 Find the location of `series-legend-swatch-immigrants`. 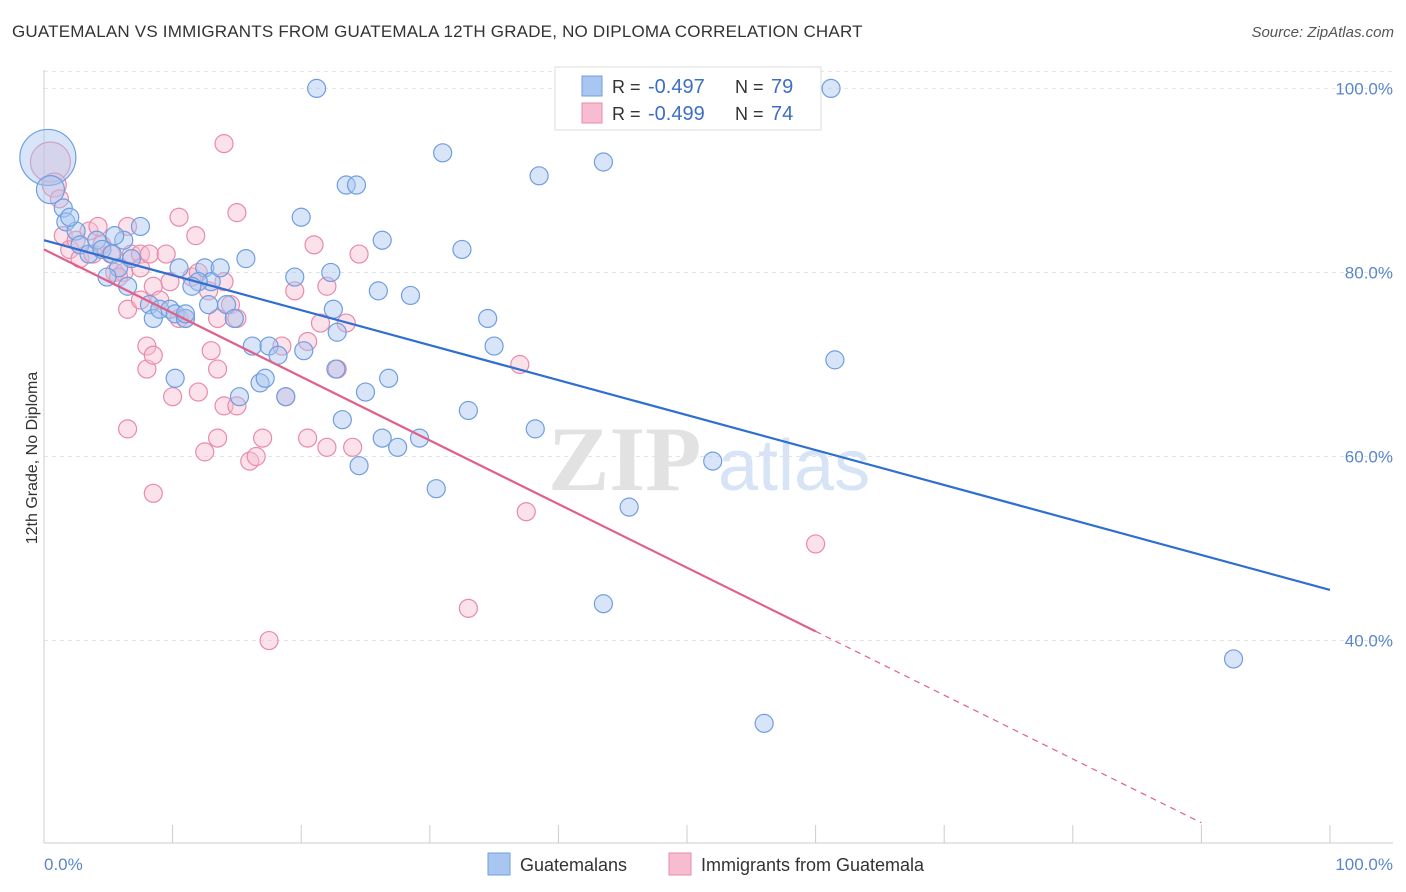

series-legend-swatch-immigrants is located at coordinates (680, 864).